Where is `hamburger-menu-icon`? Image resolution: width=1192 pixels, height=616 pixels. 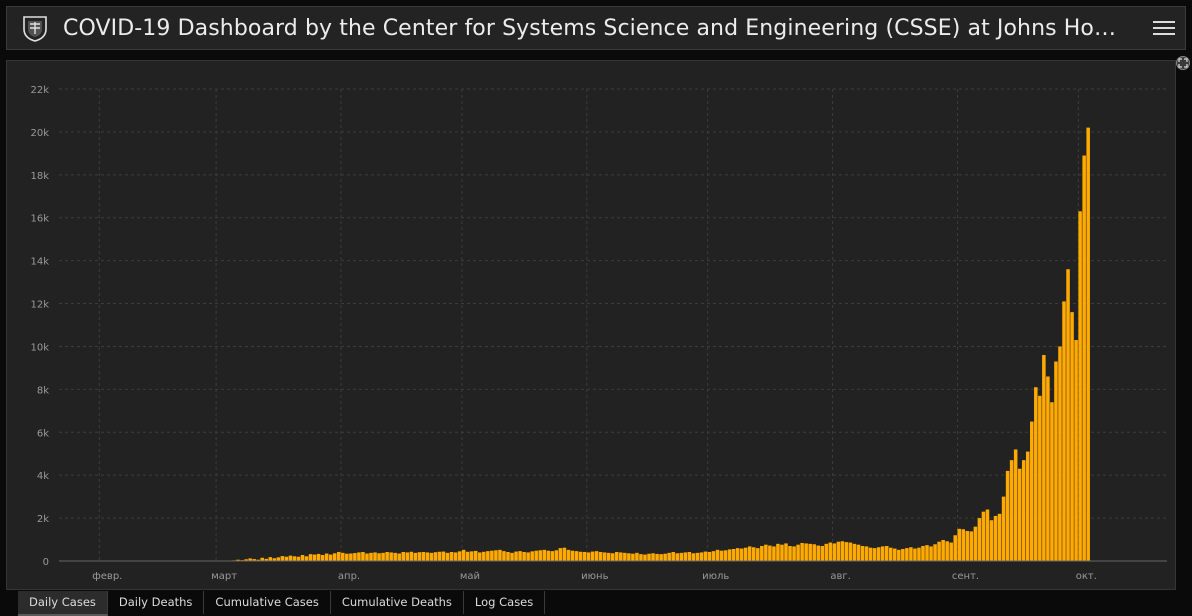 hamburger-menu-icon is located at coordinates (1164, 28).